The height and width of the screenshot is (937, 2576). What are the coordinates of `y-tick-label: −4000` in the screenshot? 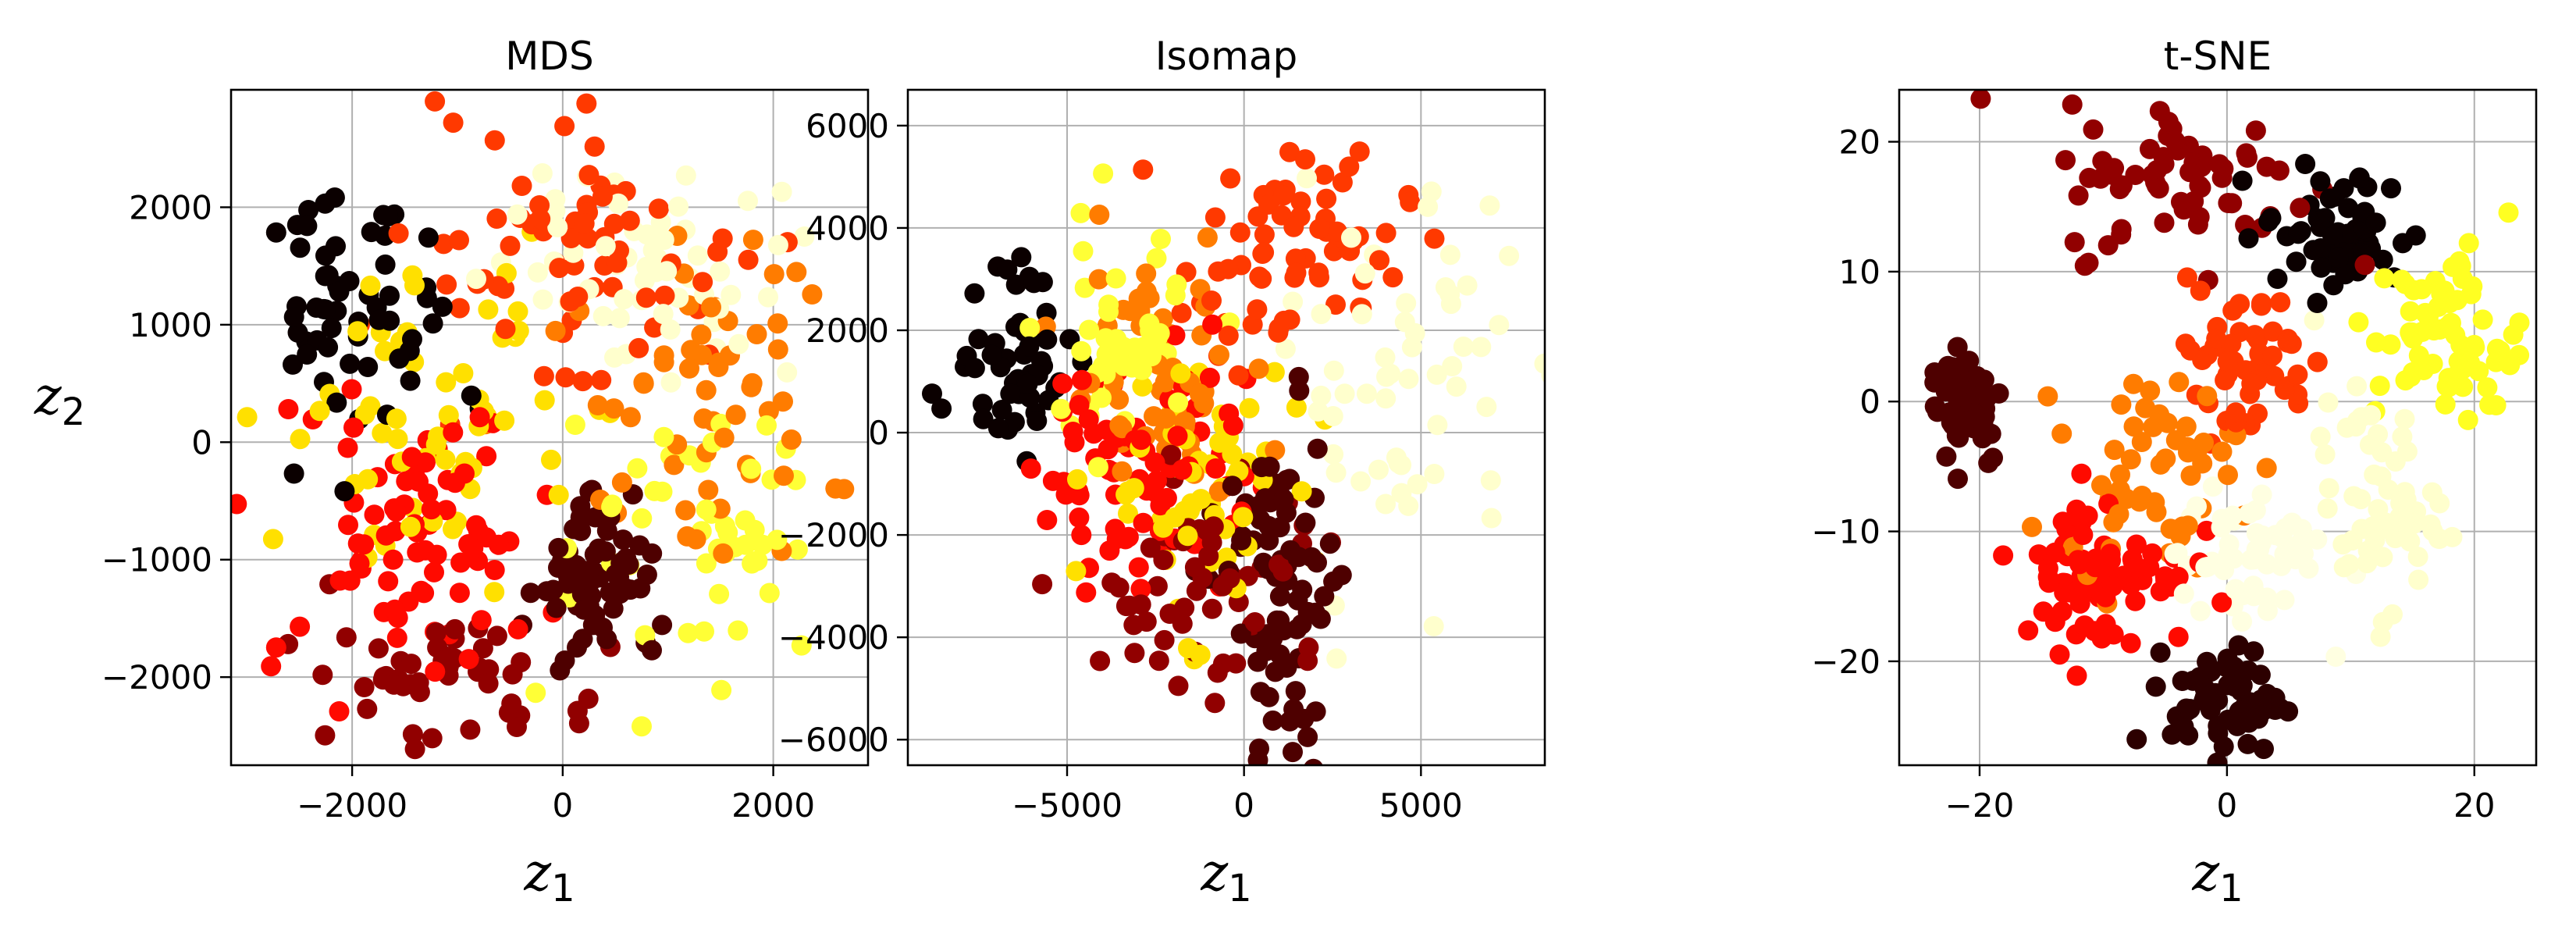 It's located at (833, 637).